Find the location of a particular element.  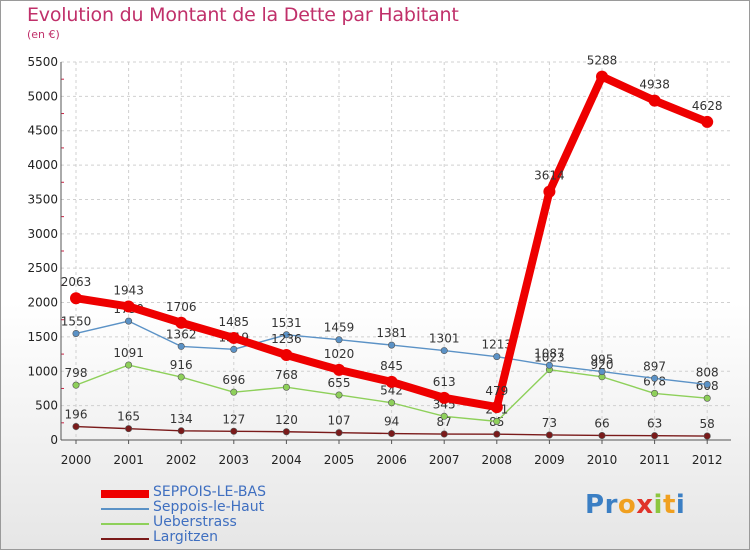

data-label: 845 is located at coordinates (391, 366).